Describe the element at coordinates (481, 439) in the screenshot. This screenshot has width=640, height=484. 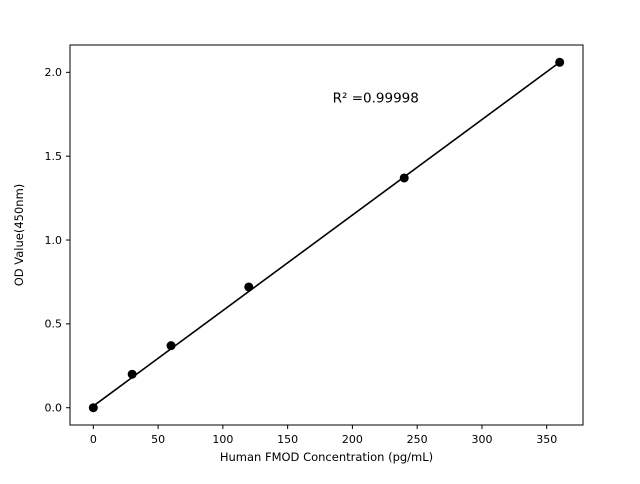
I see `x-tick-label: 300` at that location.